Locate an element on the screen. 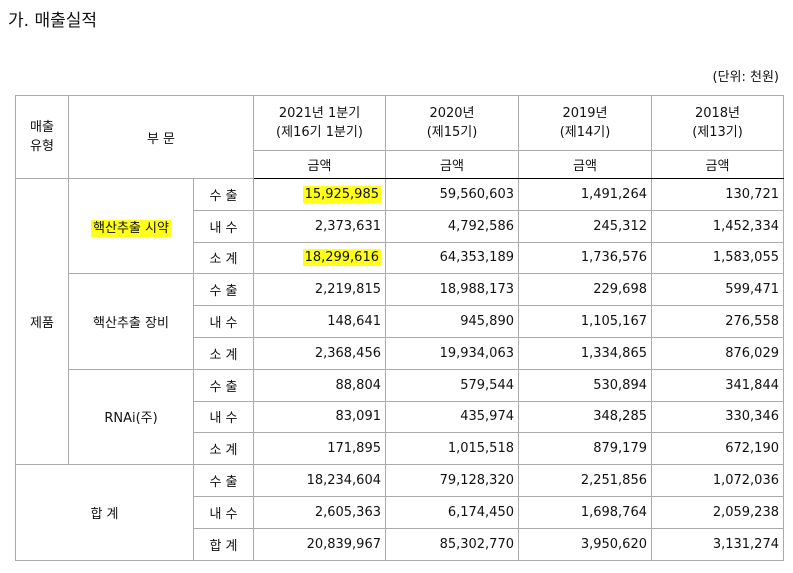  subgroup-cell: 핵산추출 장비 is located at coordinates (131, 321).